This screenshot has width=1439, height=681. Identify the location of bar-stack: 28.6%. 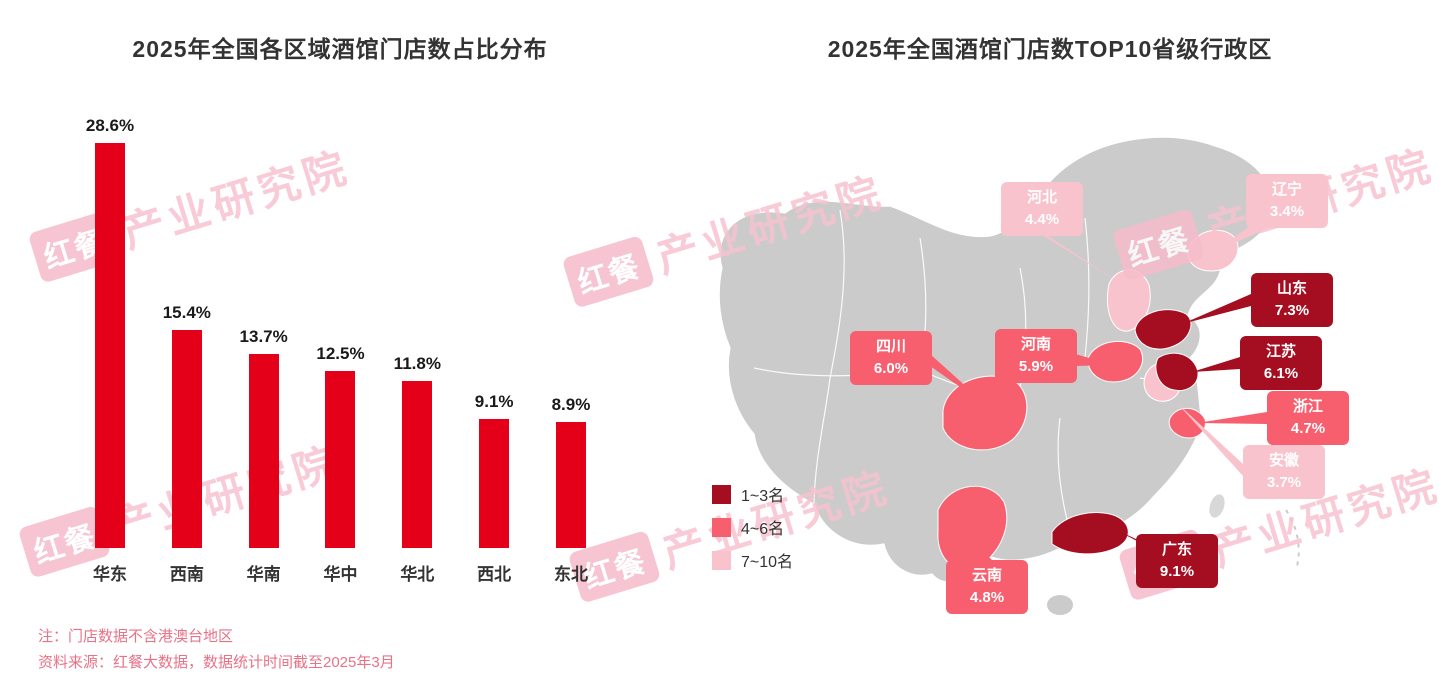
(110, 325).